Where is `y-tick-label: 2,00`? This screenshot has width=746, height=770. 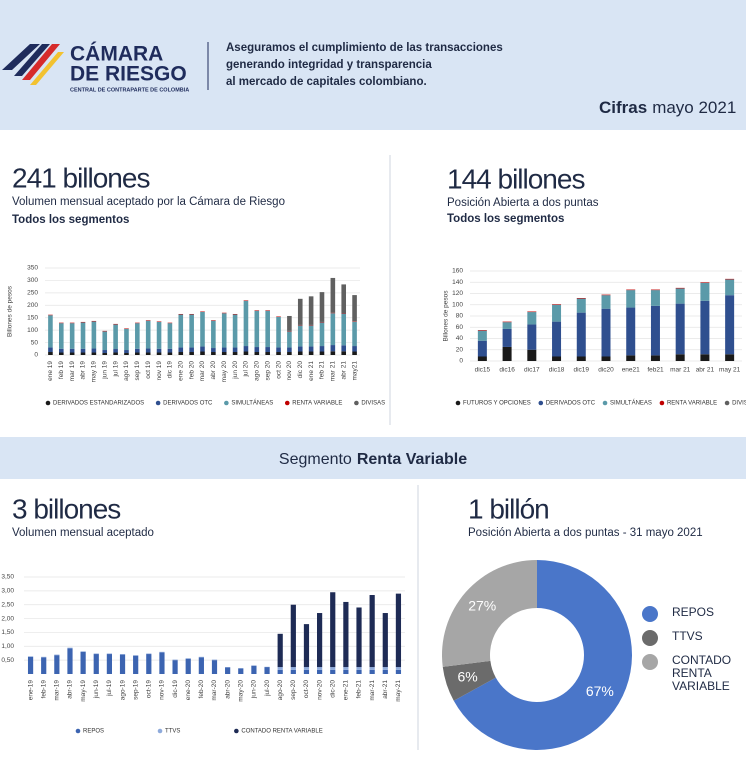
y-tick-label: 2,00 is located at coordinates (7, 618).